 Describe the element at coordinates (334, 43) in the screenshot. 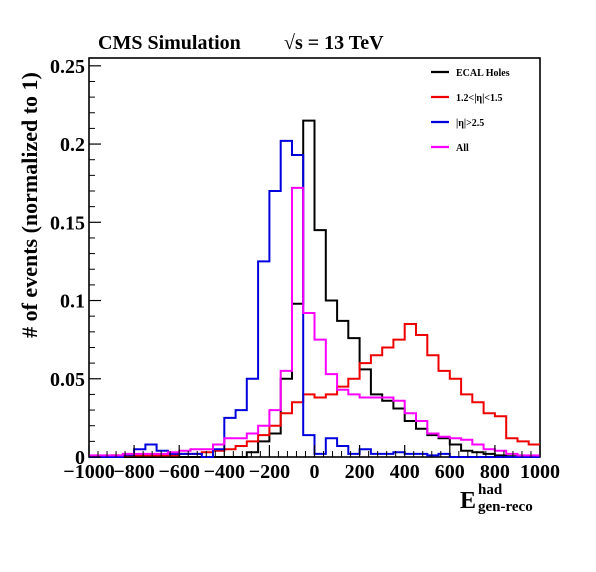

I see `chart-subtitle: √s = 13 TeV` at that location.